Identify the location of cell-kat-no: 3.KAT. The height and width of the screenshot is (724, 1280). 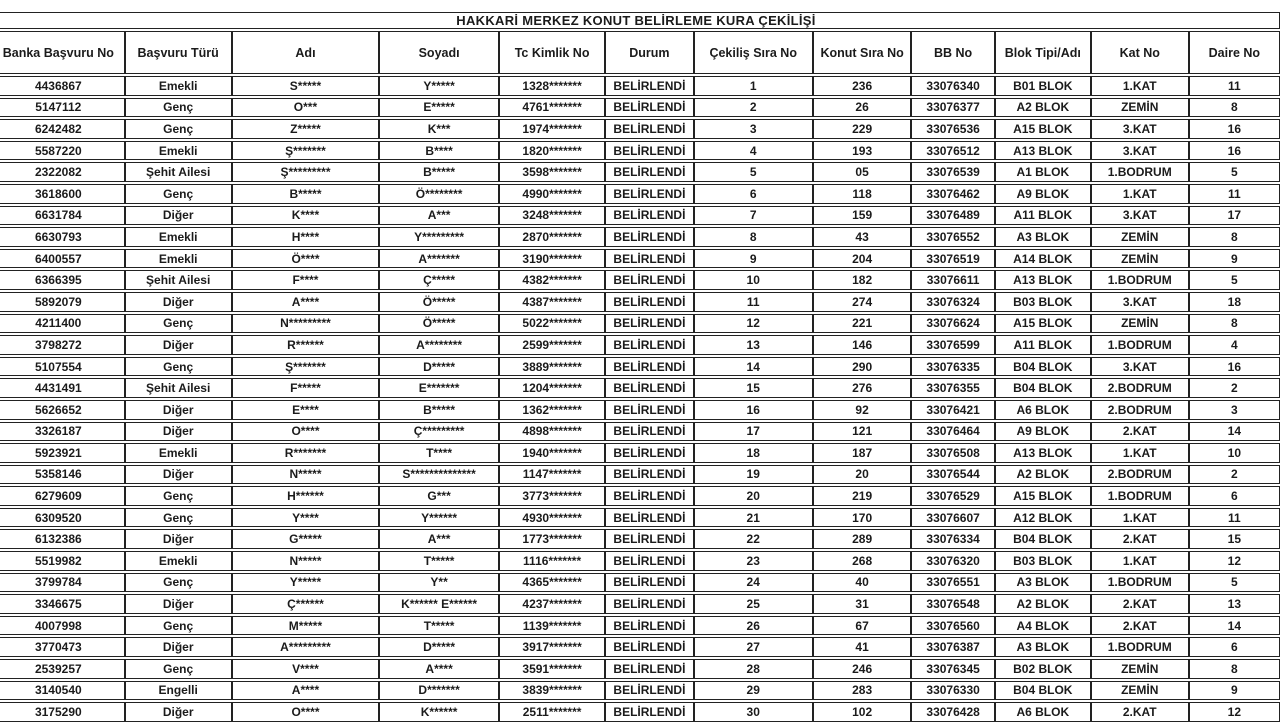
(1139, 215).